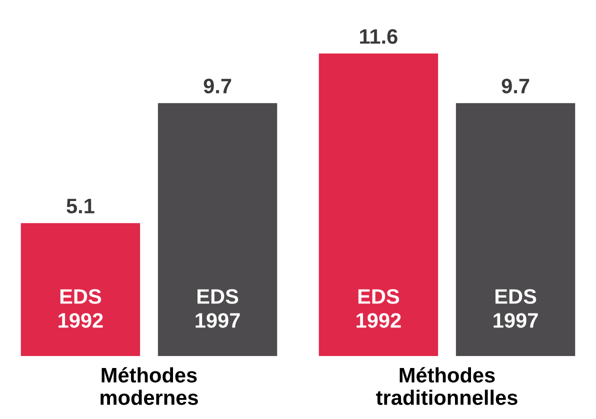  Describe the element at coordinates (80, 308) in the screenshot. I see `series-label: EDS 1992` at that location.